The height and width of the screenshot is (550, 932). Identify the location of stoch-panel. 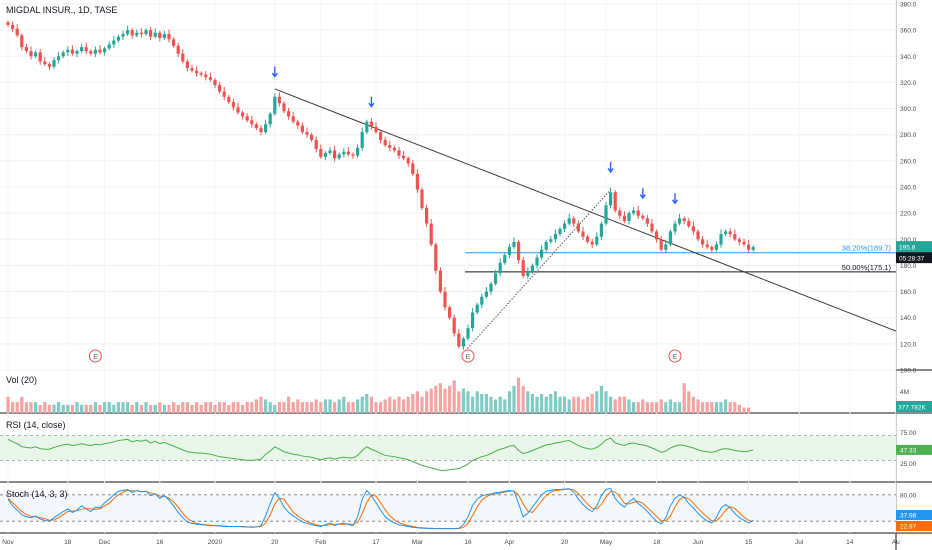
(448, 508).